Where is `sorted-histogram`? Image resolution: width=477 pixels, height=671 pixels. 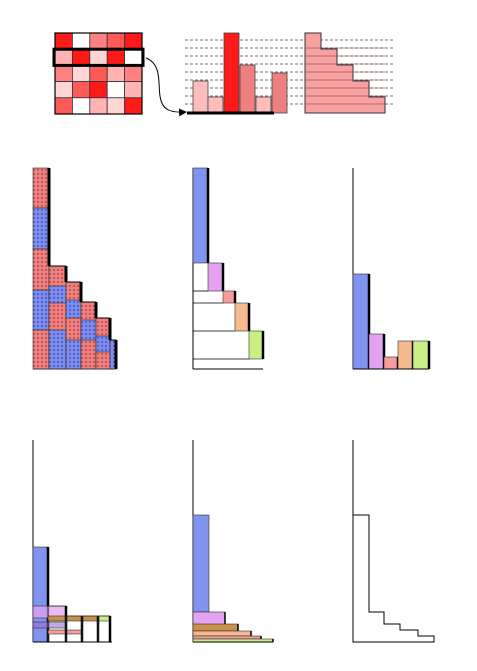 sorted-histogram is located at coordinates (345, 73).